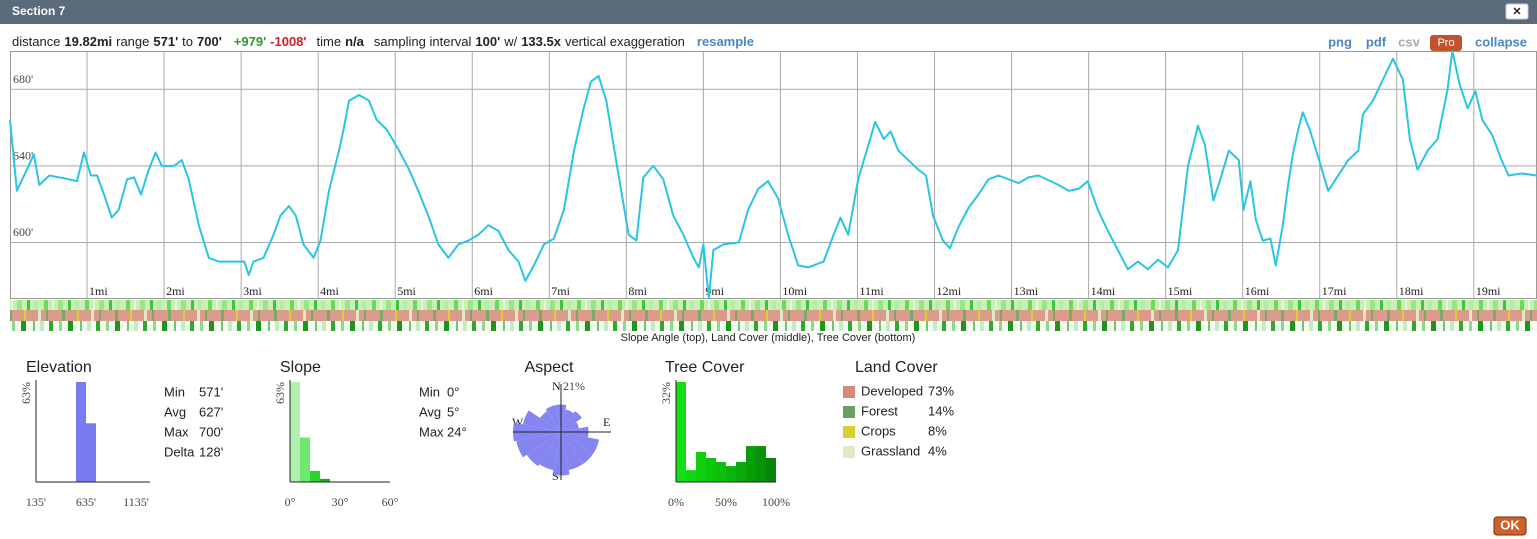 Image resolution: width=1537 pixels, height=539 pixels. What do you see at coordinates (574, 386) in the screenshot?
I see `r-tick-label: 21%` at bounding box center [574, 386].